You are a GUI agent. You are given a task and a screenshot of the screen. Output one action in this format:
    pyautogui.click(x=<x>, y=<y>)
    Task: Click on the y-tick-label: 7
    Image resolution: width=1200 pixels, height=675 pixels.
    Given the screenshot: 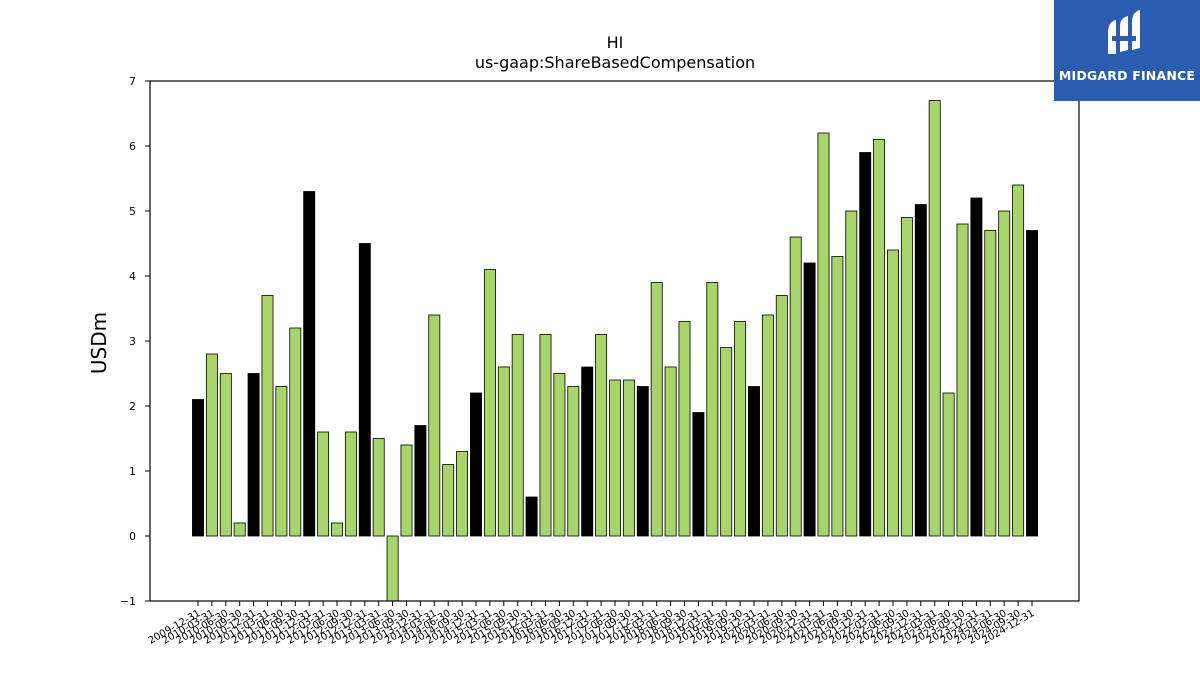 What is the action you would take?
    pyautogui.click(x=132, y=81)
    